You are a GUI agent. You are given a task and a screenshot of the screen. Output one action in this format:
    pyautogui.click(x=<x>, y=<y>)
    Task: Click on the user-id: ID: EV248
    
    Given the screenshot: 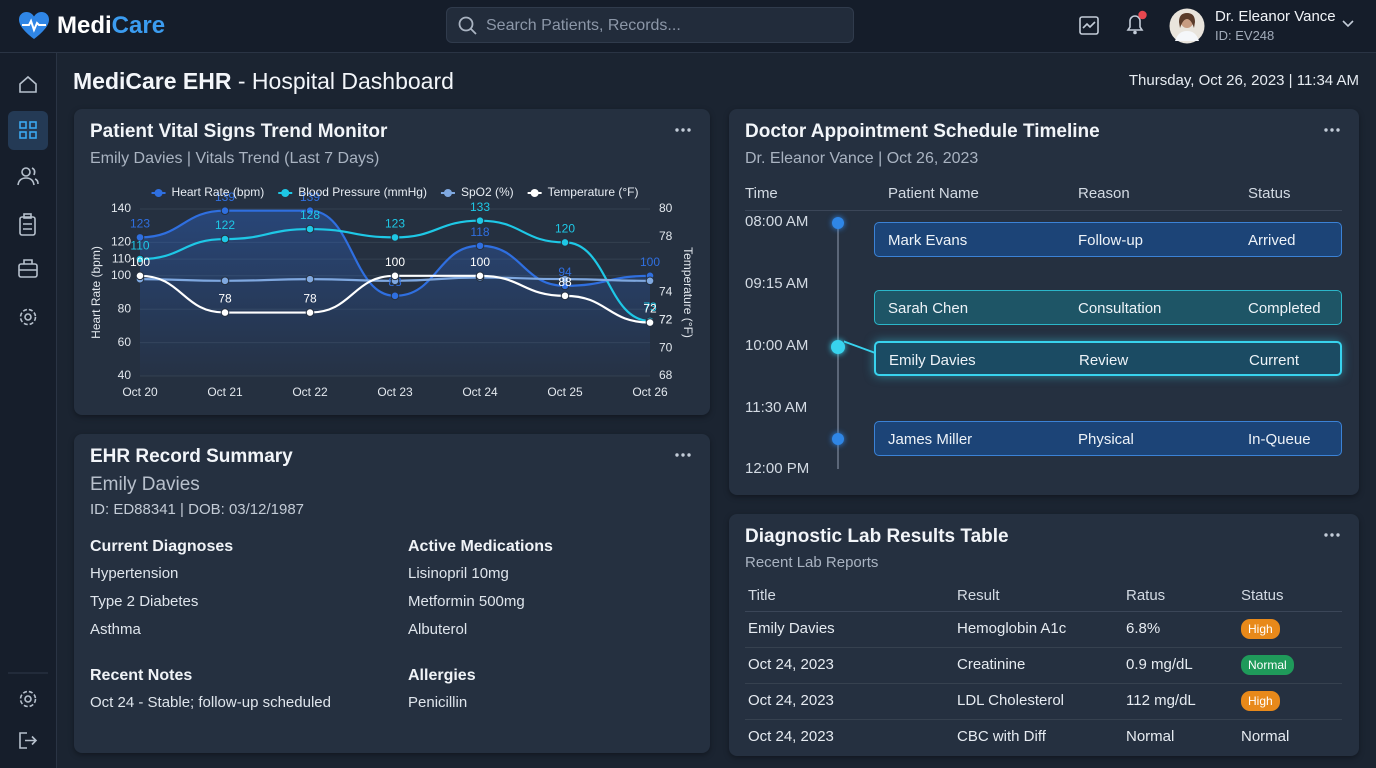 What is the action you would take?
    pyautogui.click(x=1245, y=35)
    